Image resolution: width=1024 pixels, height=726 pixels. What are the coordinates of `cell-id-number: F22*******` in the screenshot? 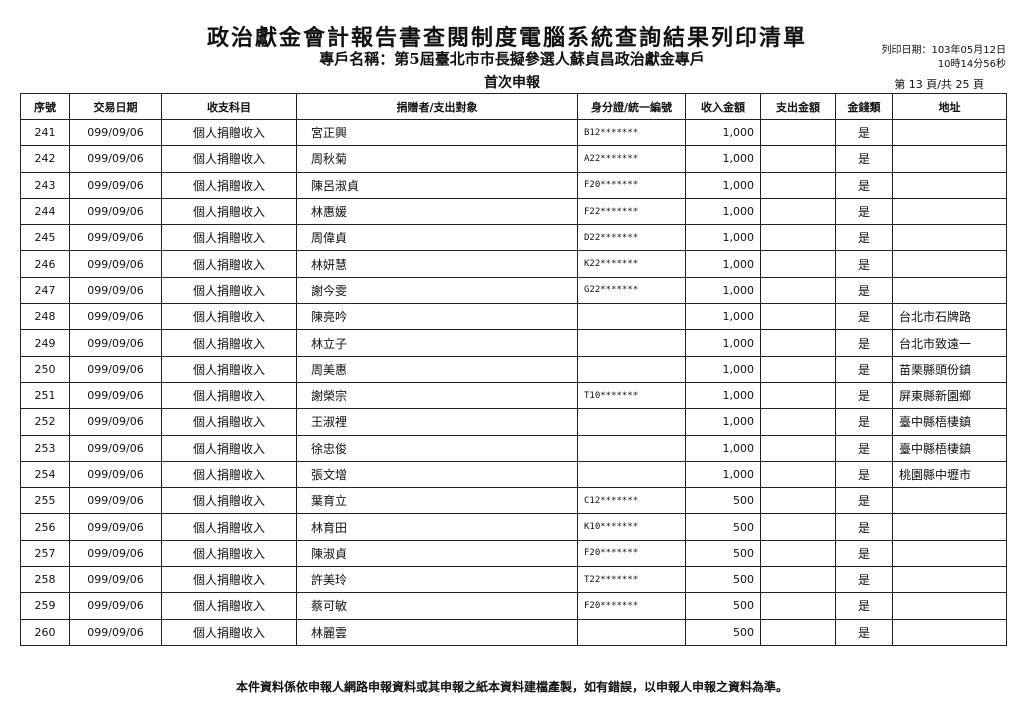 It's located at (631, 211).